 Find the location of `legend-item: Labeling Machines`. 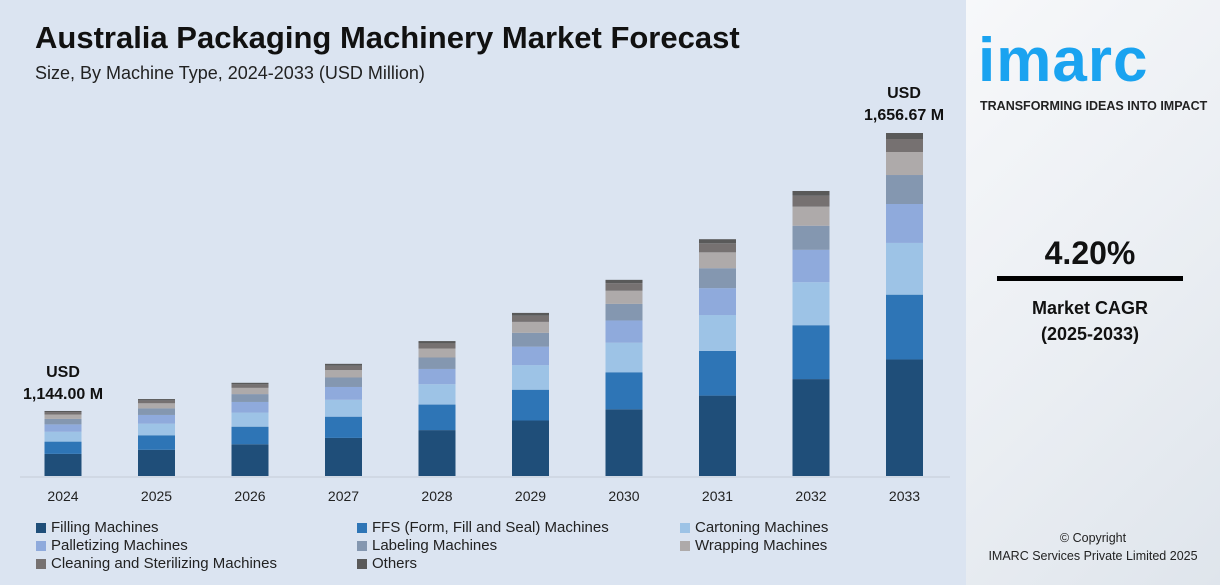

legend-item: Labeling Machines is located at coordinates (427, 545).